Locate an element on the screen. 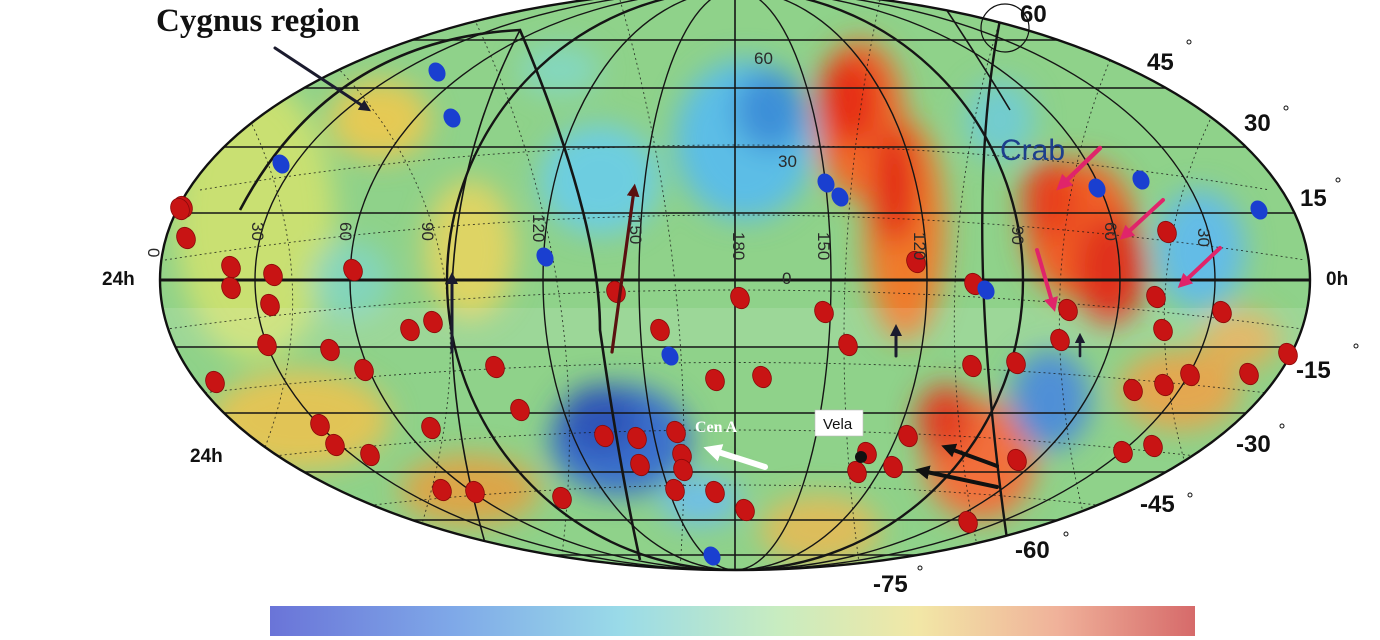 Image resolution: width=1380 pixels, height=640 pixels. dec-label-45: 45 is located at coordinates (1160, 62).